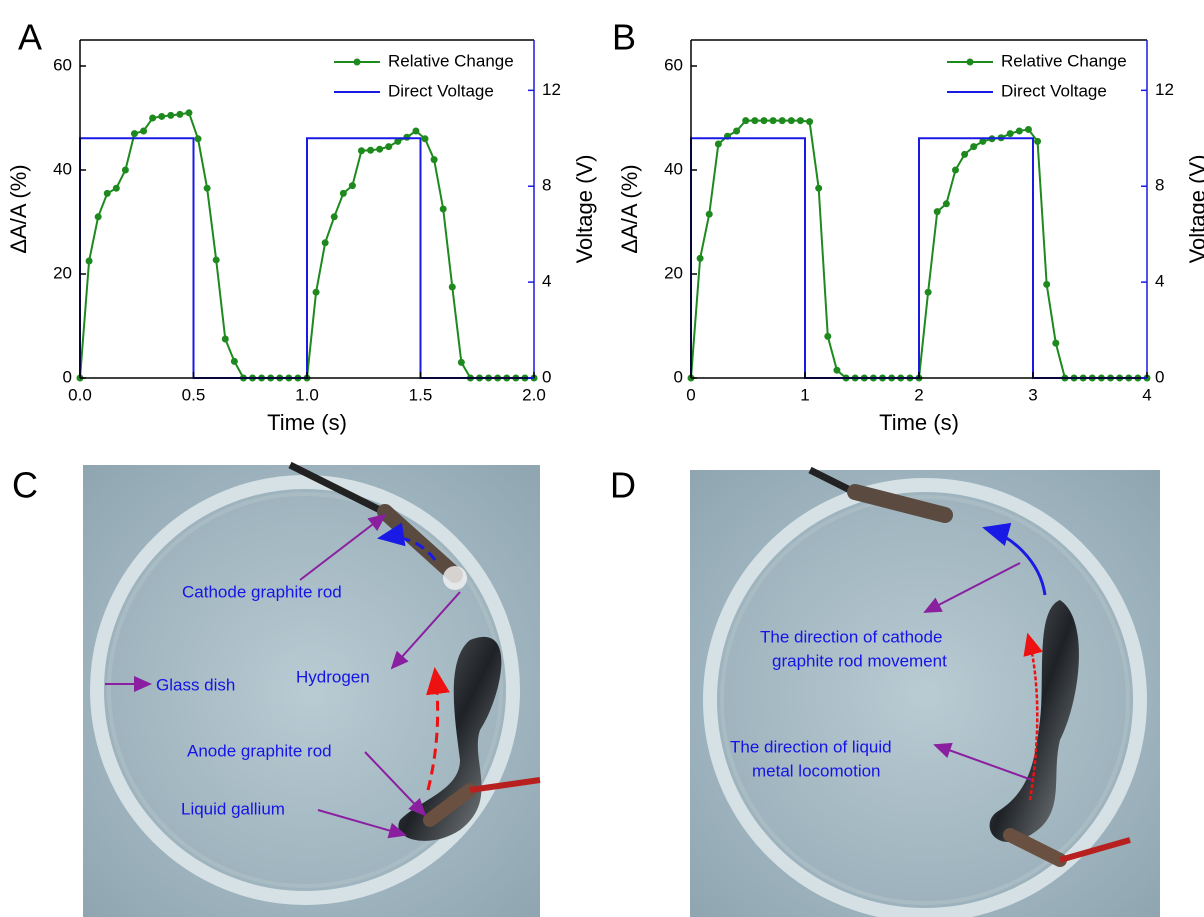  I want to click on annotation: Cathode graphite rod, so click(262, 591).